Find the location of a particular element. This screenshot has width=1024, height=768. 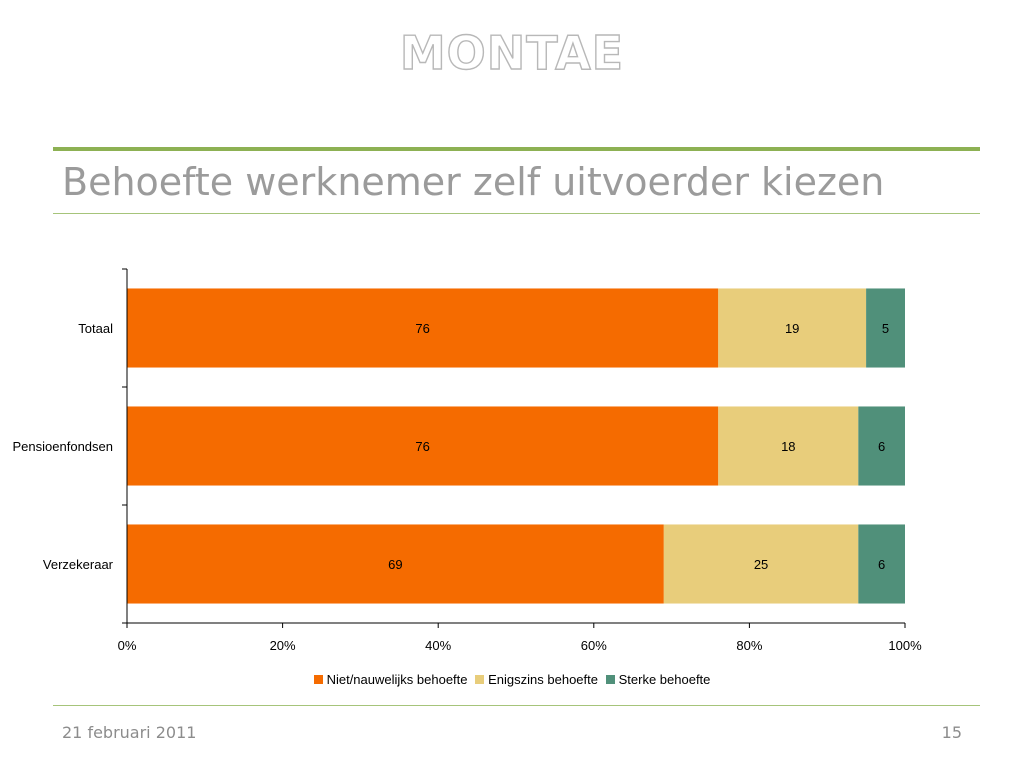

data-label-totaal-sterke-behoefte: 5 is located at coordinates (885, 328).